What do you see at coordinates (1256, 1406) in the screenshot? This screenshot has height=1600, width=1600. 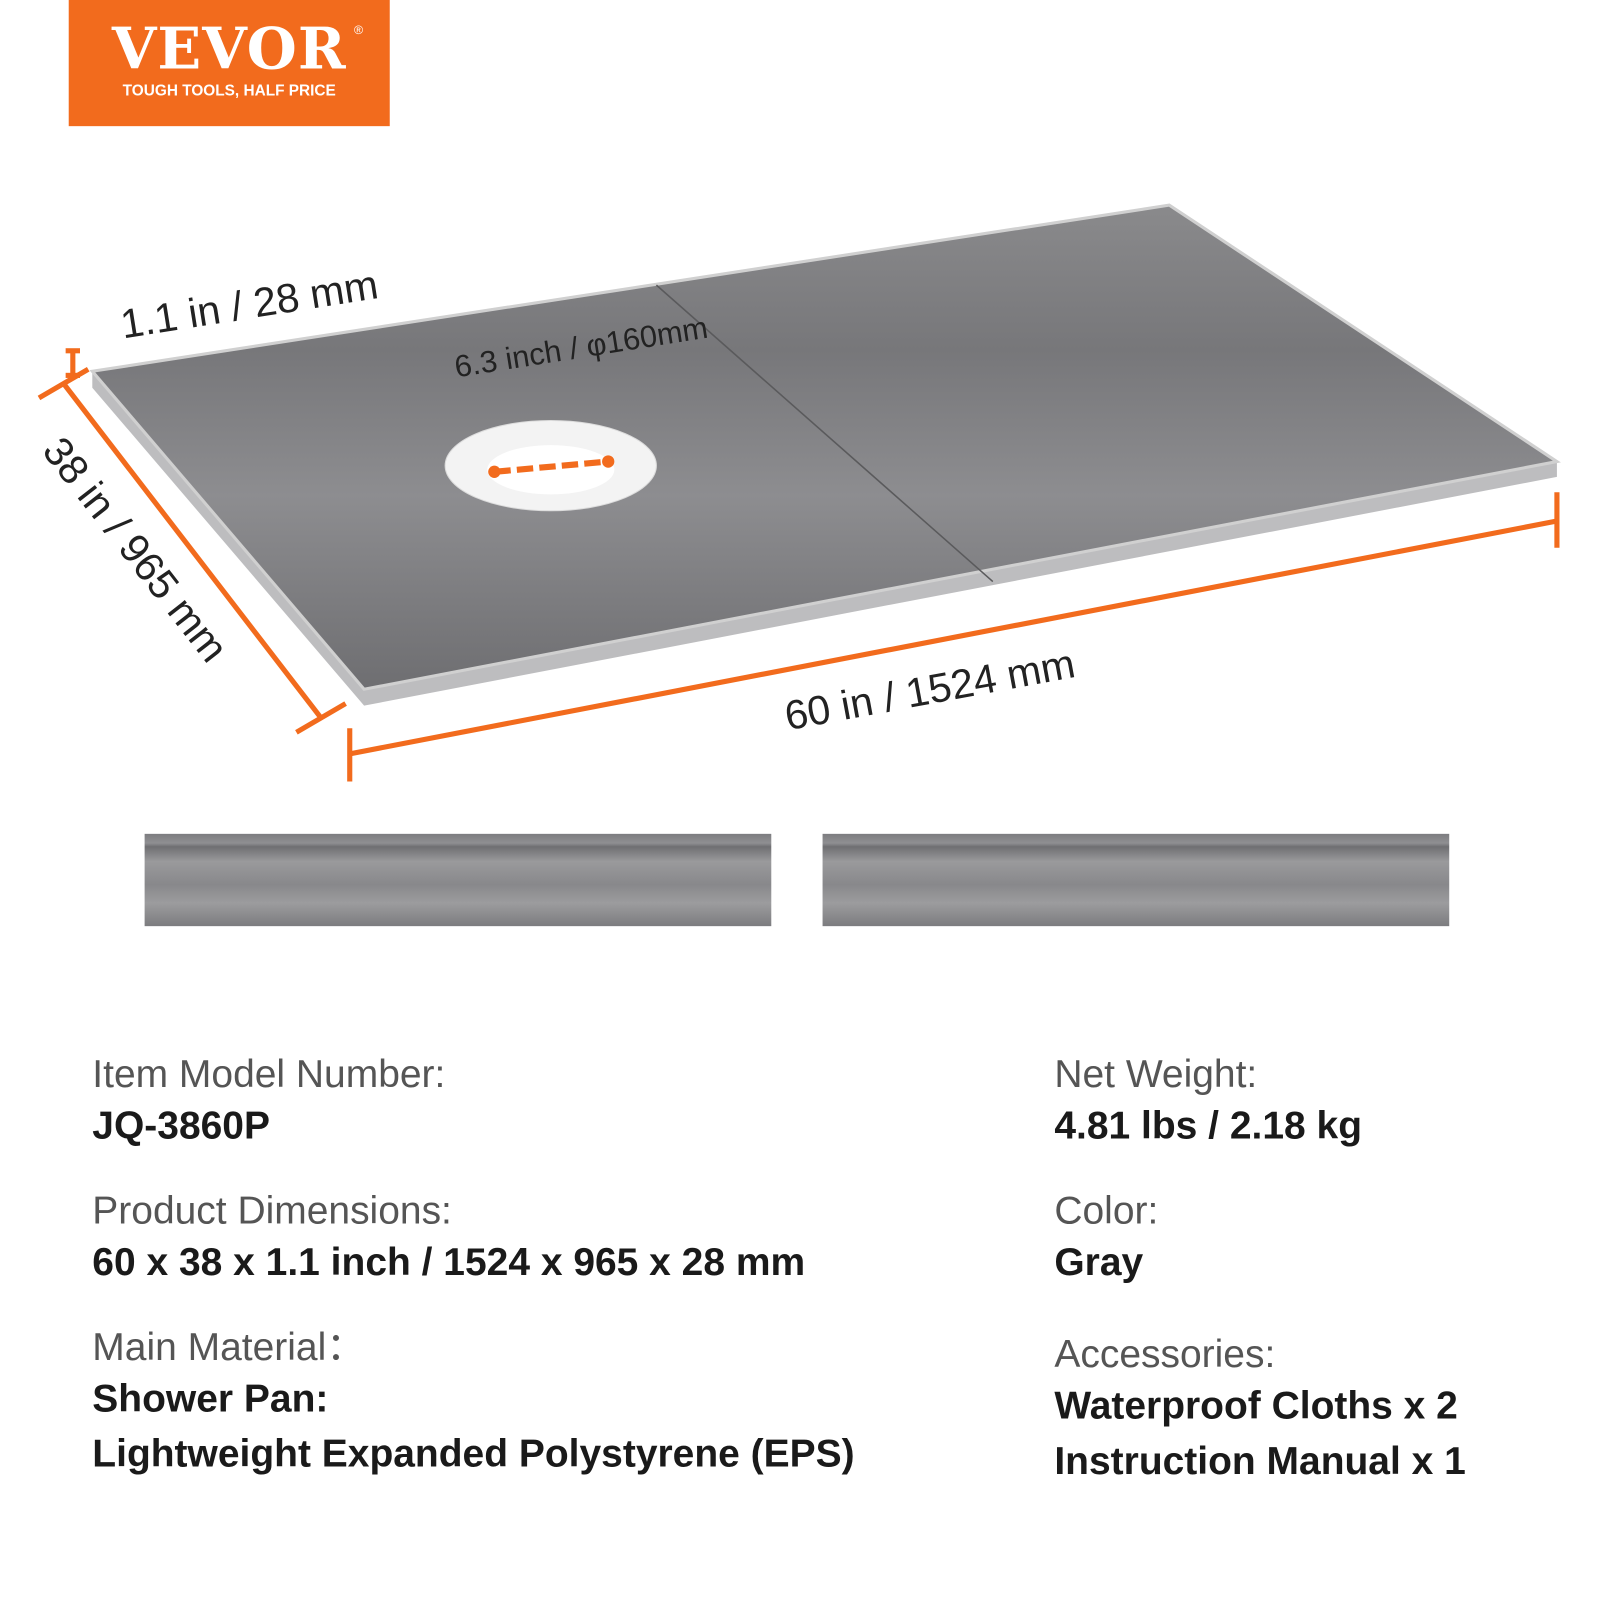 I see `spec-value: Waterproof Cloths x 2` at bounding box center [1256, 1406].